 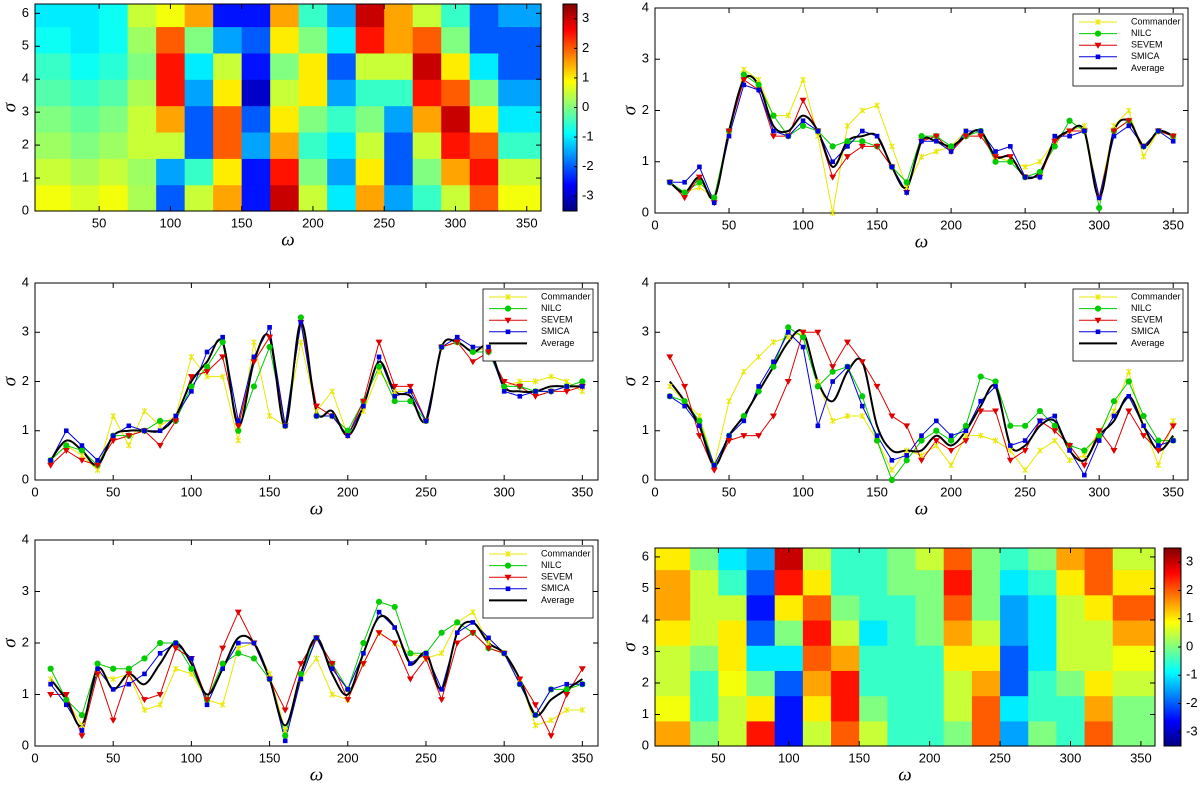 I want to click on legend-label: SMICA, so click(x=555, y=331).